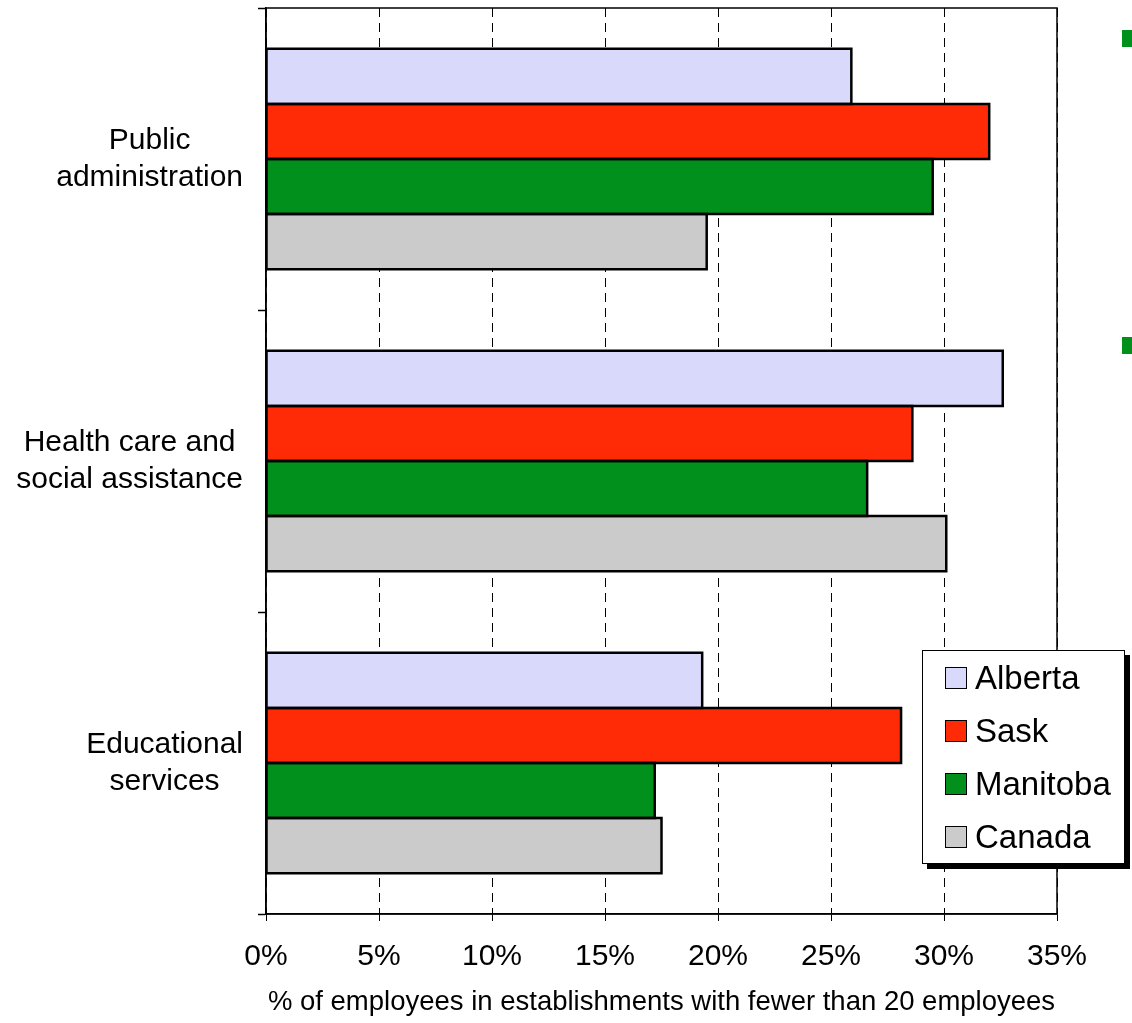 This screenshot has height=1023, width=1132. I want to click on y-tick-label: Educational services, so click(165, 760).